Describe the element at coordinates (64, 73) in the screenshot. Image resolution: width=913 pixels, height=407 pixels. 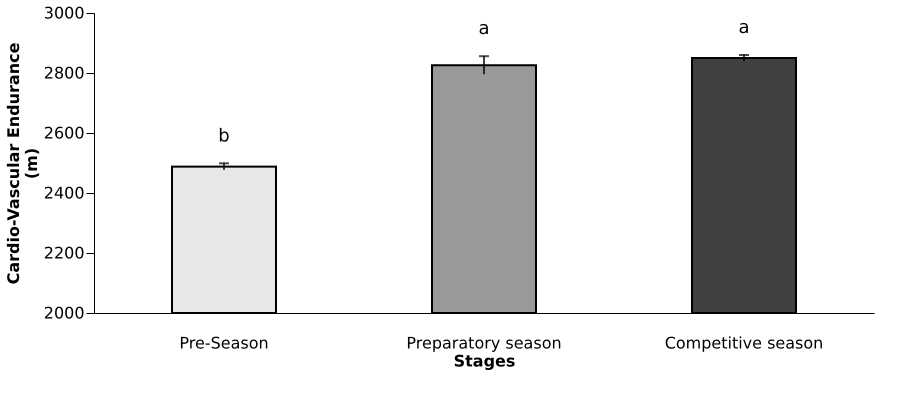
I see `y-tick-label: 2800` at that location.